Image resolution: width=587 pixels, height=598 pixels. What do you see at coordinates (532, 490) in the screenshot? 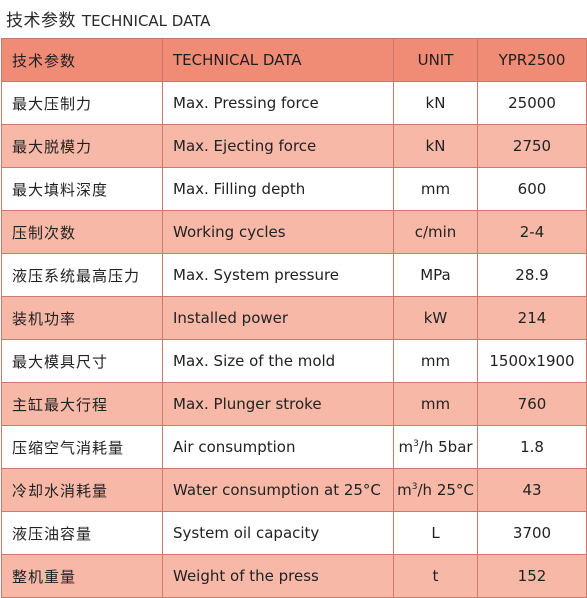
I see `param-value: 43` at bounding box center [532, 490].